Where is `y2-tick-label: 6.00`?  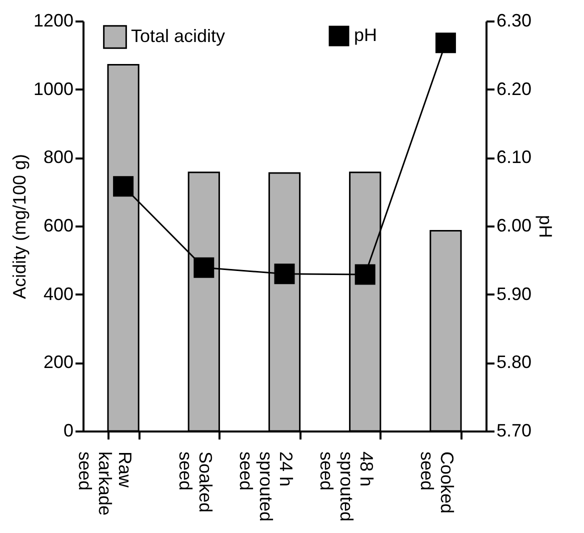
y2-tick-label: 6.00 is located at coordinates (514, 226).